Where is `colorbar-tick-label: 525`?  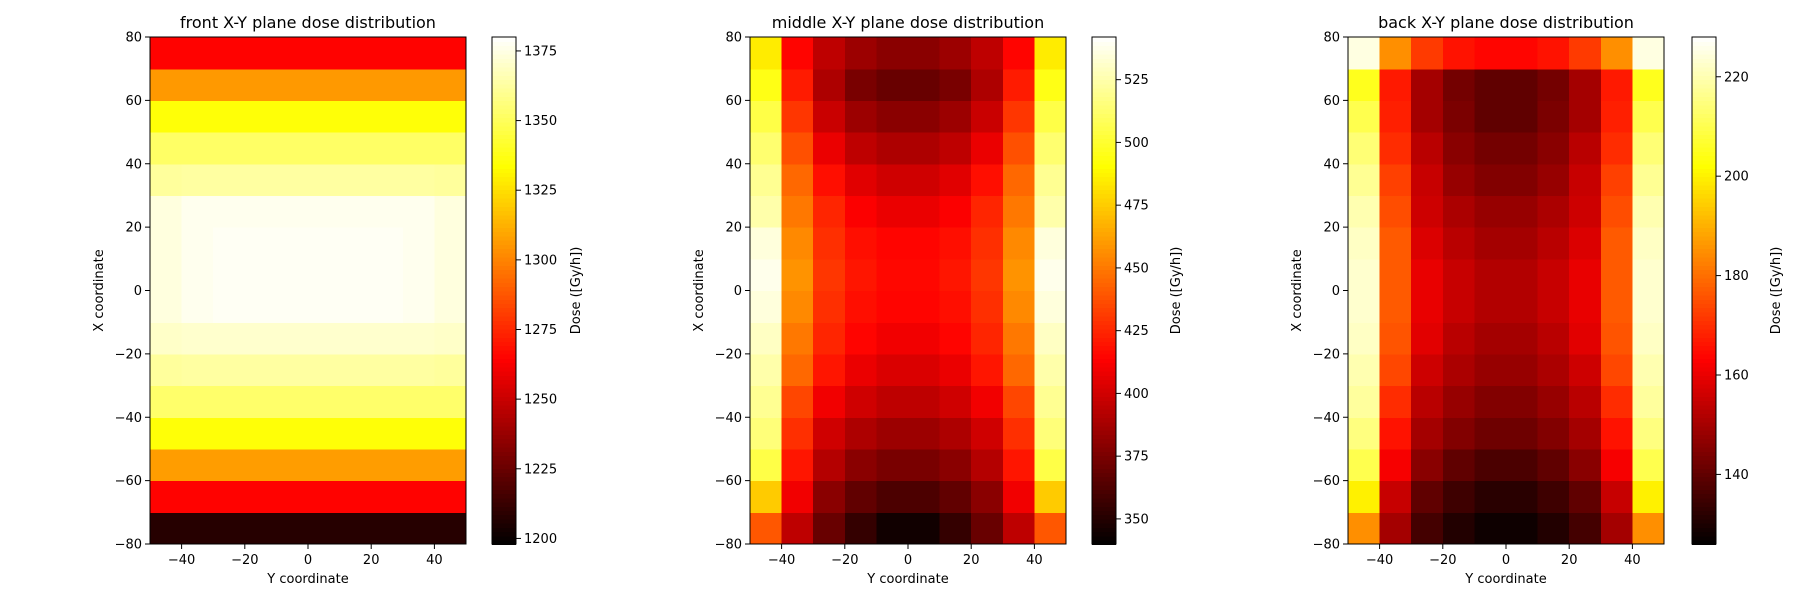 colorbar-tick-label: 525 is located at coordinates (1136, 80).